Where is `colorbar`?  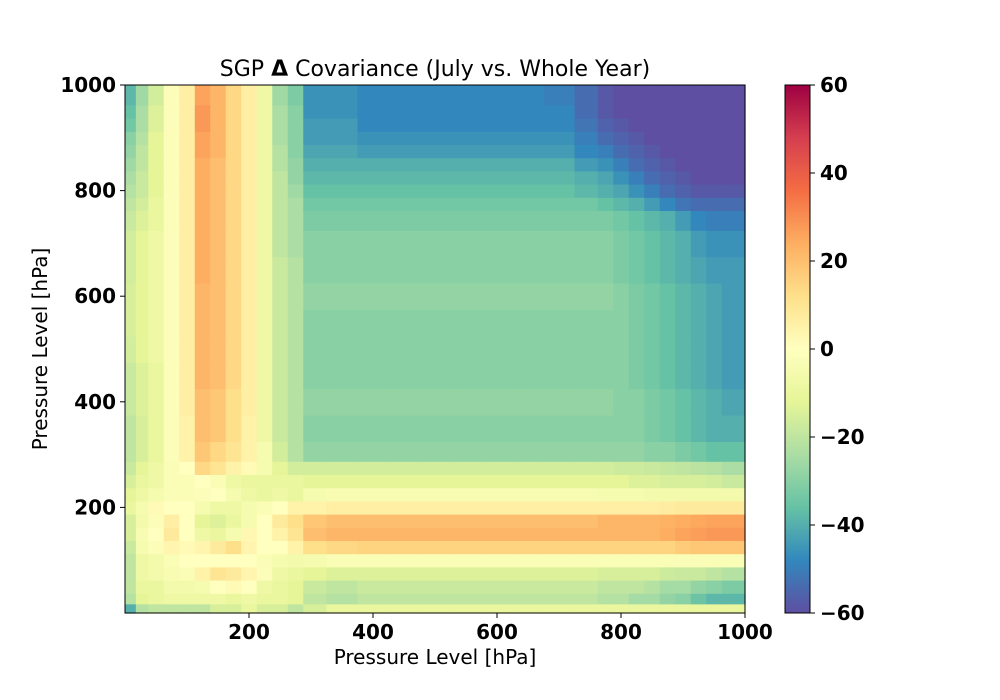 colorbar is located at coordinates (797, 349).